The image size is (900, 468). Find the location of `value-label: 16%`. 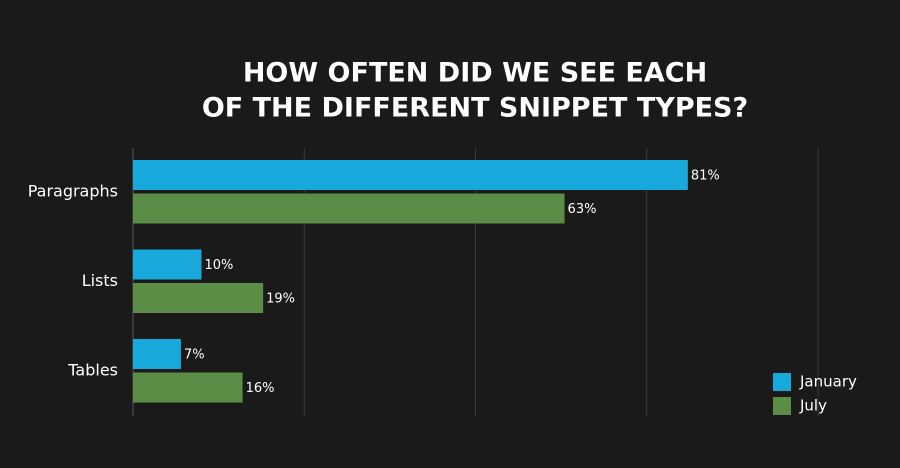

value-label: 16% is located at coordinates (260, 388).